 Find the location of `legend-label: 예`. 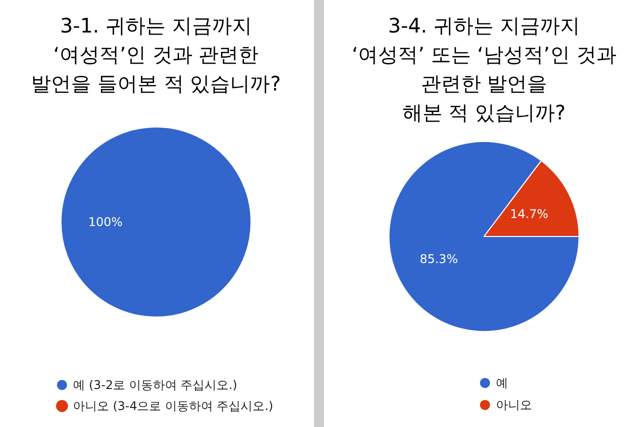

legend-label: 예 is located at coordinates (502, 383).